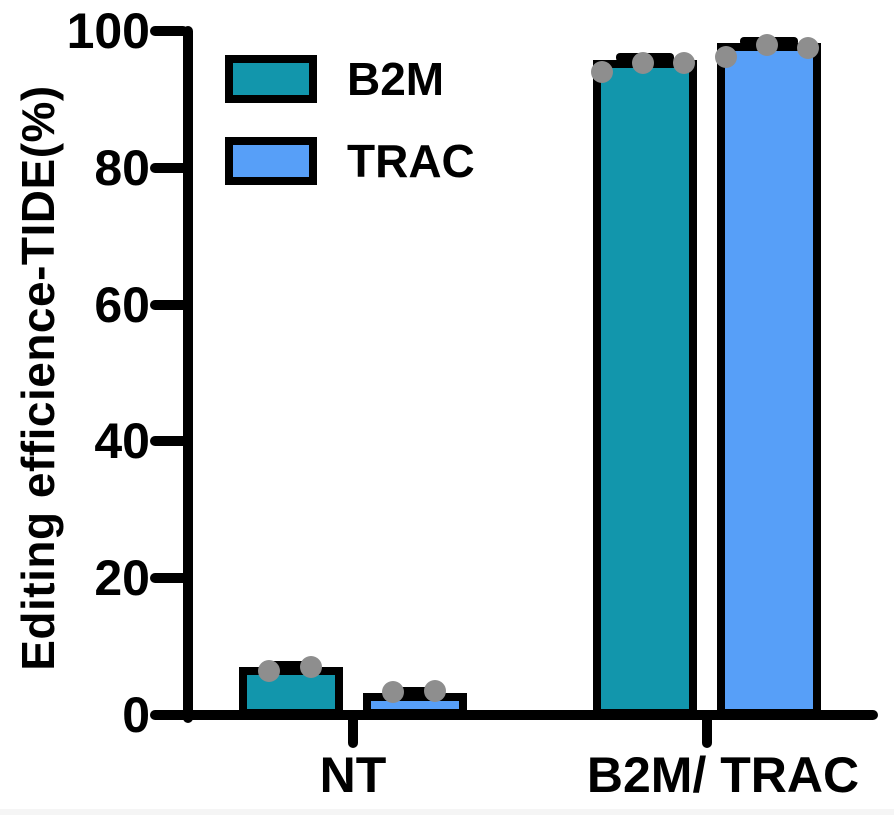  Describe the element at coordinates (122, 304) in the screenshot. I see `y-tick-label-60: 60` at that location.